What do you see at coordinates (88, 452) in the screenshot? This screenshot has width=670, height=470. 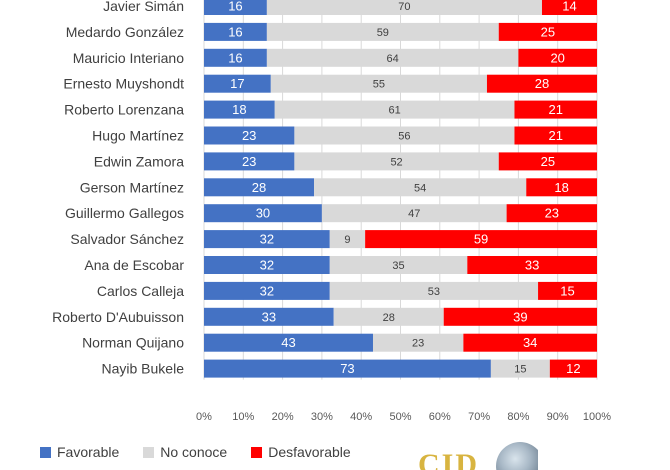 I see `legend-label-favorable: Favorable` at bounding box center [88, 452].